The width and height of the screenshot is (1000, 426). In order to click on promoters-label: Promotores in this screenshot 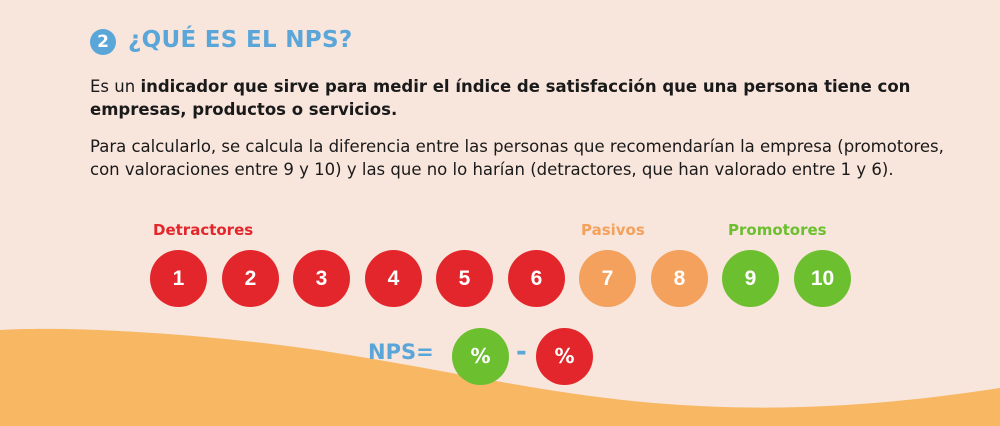, I will do `click(777, 230)`.